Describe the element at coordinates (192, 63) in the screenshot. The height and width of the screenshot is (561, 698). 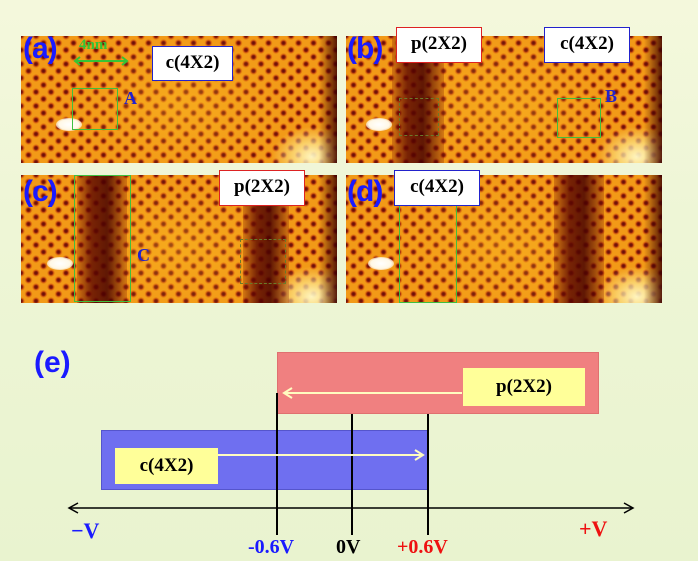
I see `structure-tag-a: c(4X2)` at that location.